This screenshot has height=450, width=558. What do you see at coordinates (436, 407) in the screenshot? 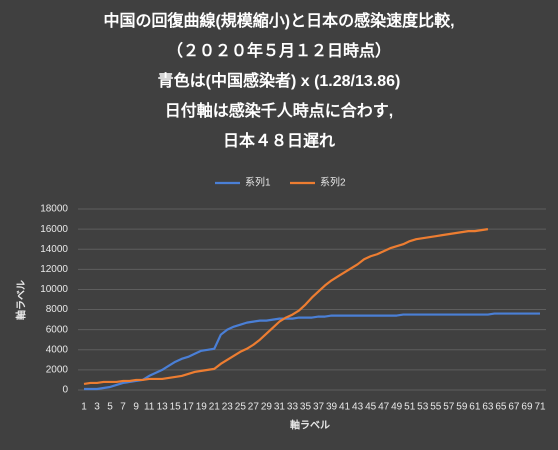
I see `x-tick-label: 55` at bounding box center [436, 407].